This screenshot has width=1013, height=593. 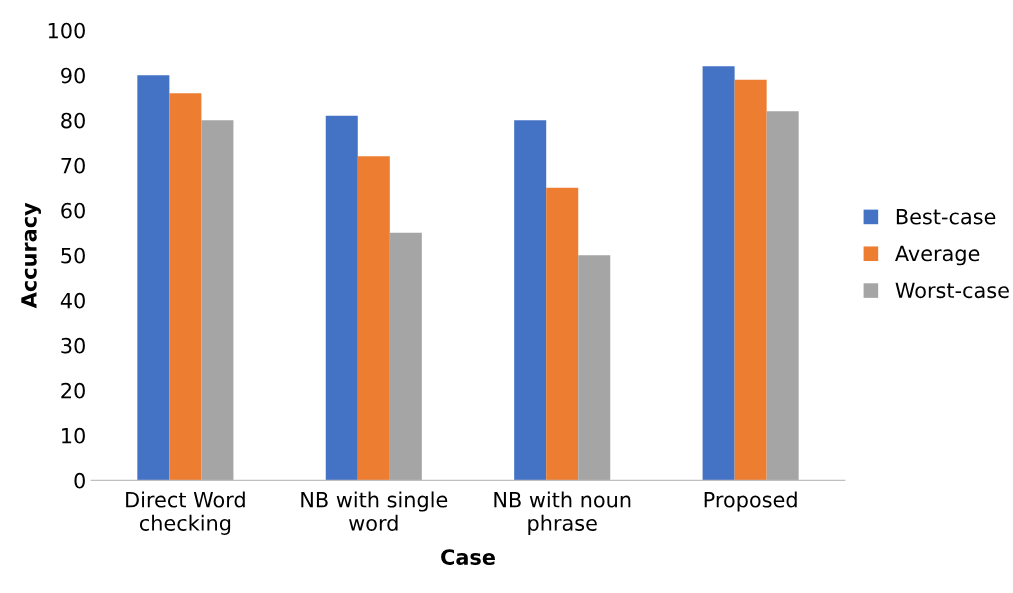 What do you see at coordinates (562, 513) in the screenshot?
I see `x-tick-label: NB with noun phrase` at bounding box center [562, 513].